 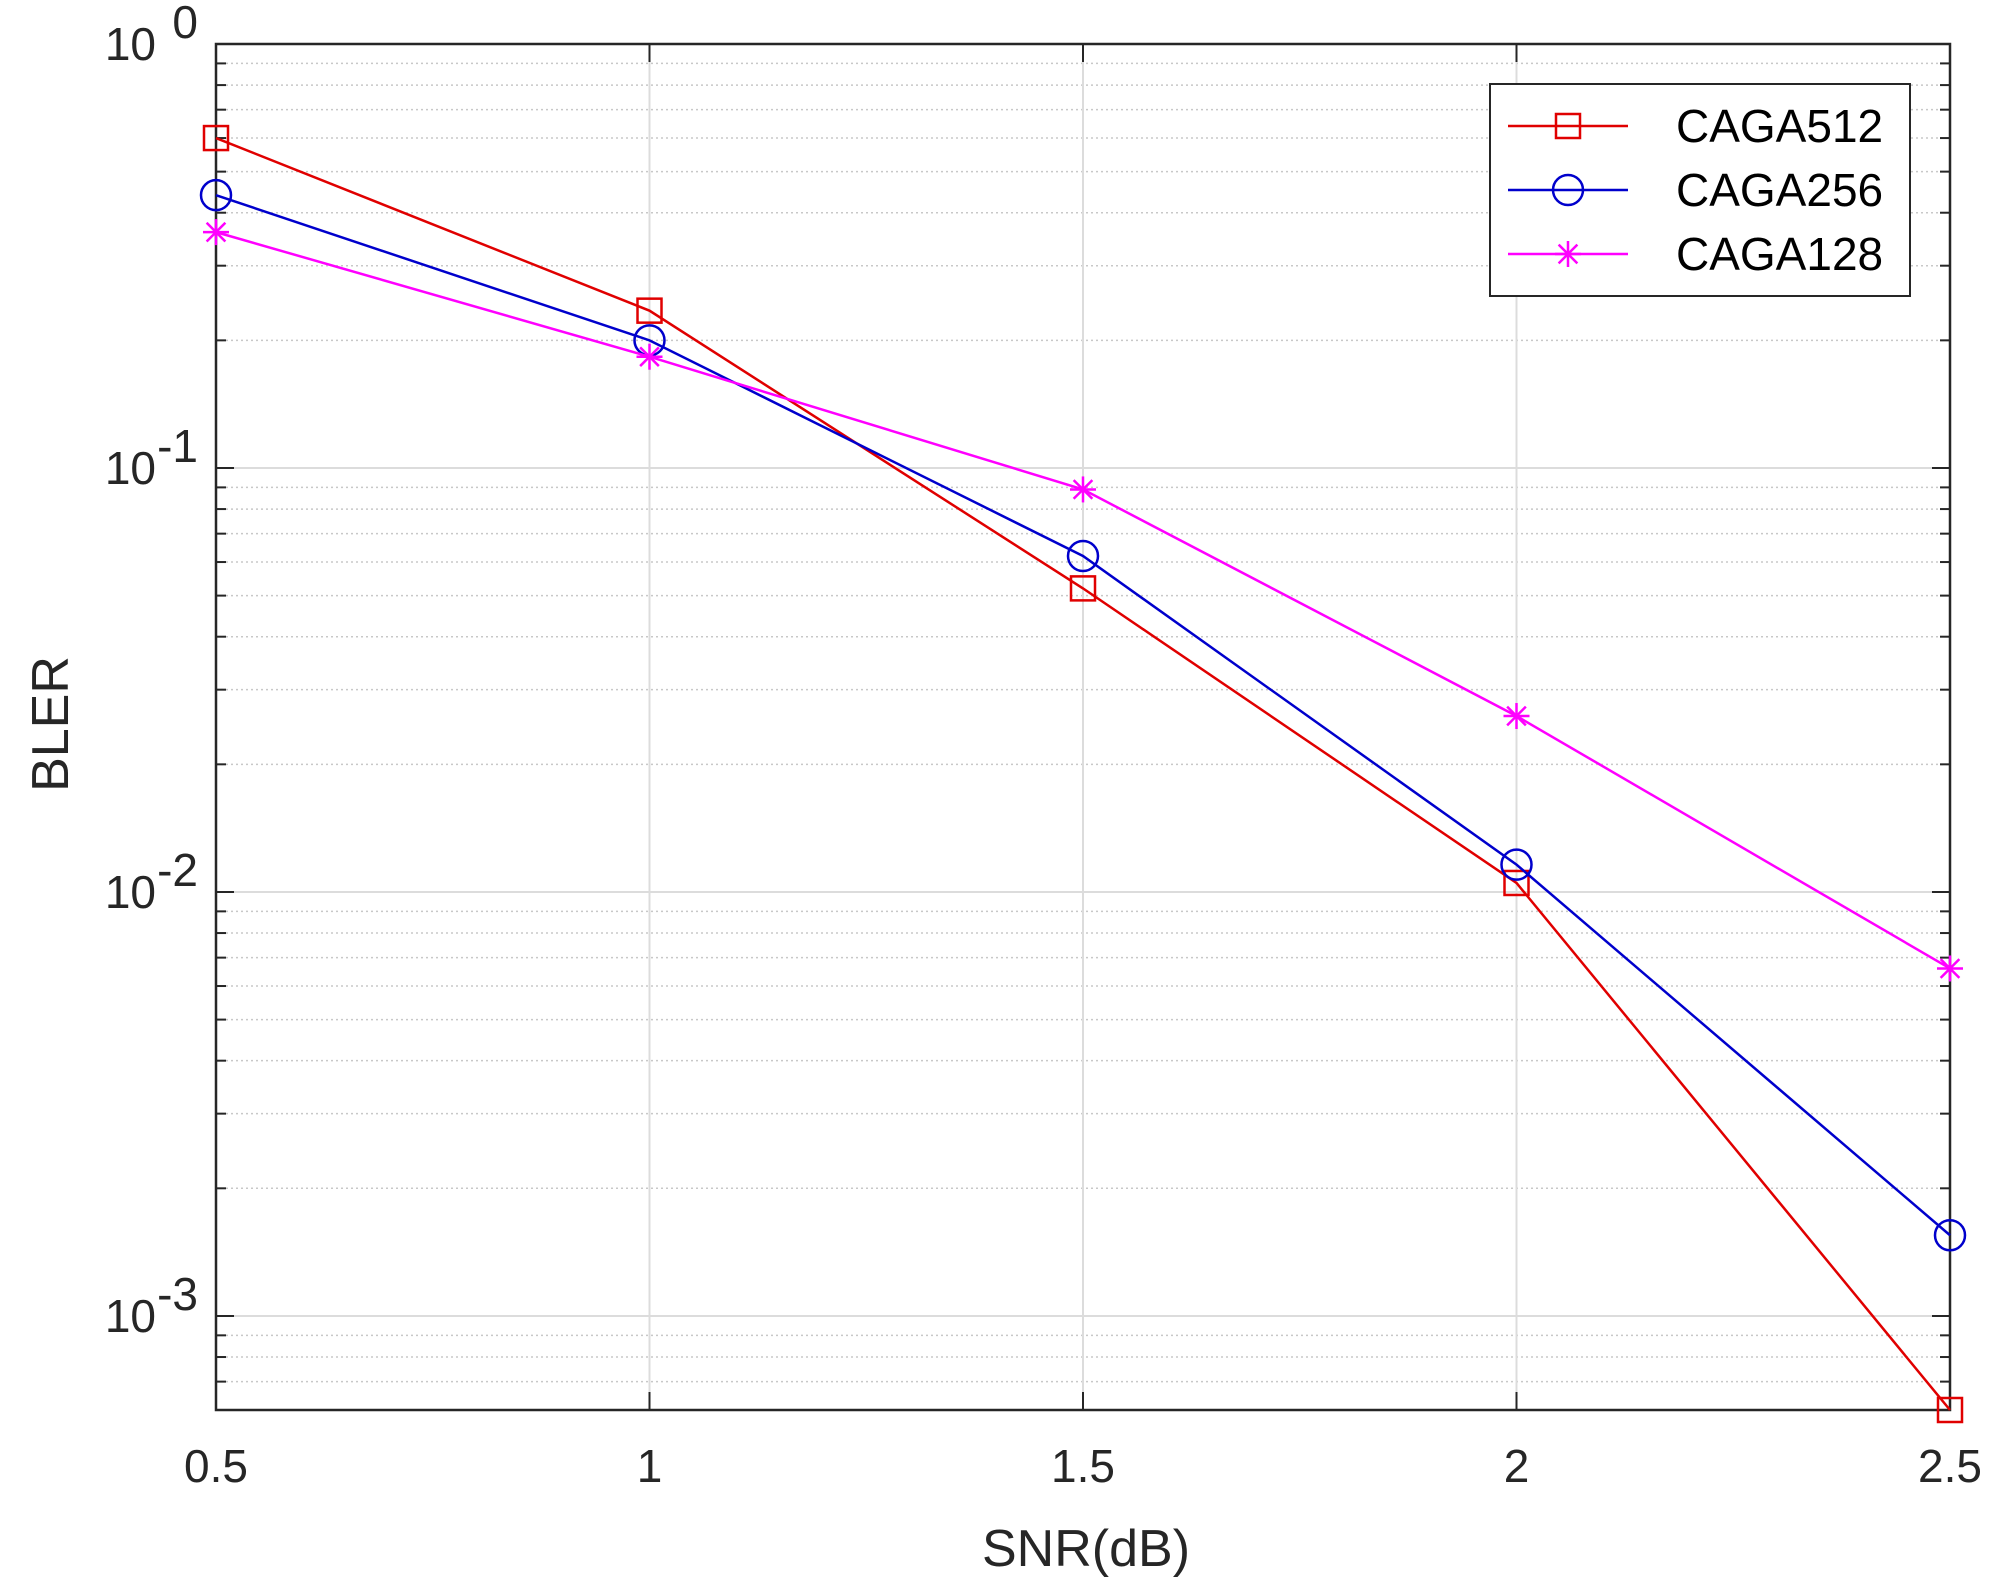 What do you see at coordinates (650, 1466) in the screenshot?
I see `x-tick-label: 1` at bounding box center [650, 1466].